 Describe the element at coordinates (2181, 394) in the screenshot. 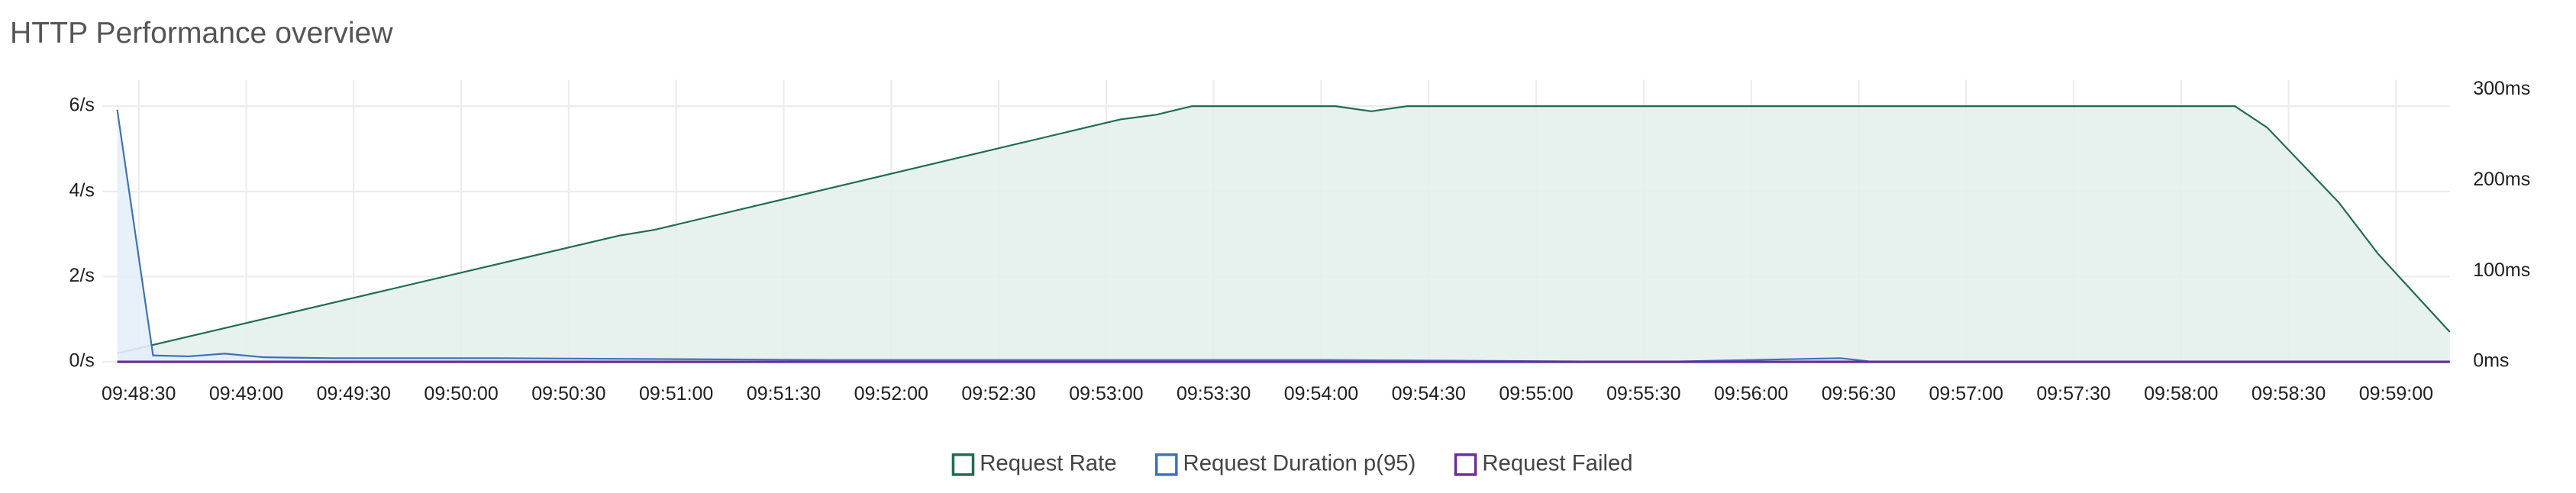

I see `x-tick-label: 09:58:00` at that location.